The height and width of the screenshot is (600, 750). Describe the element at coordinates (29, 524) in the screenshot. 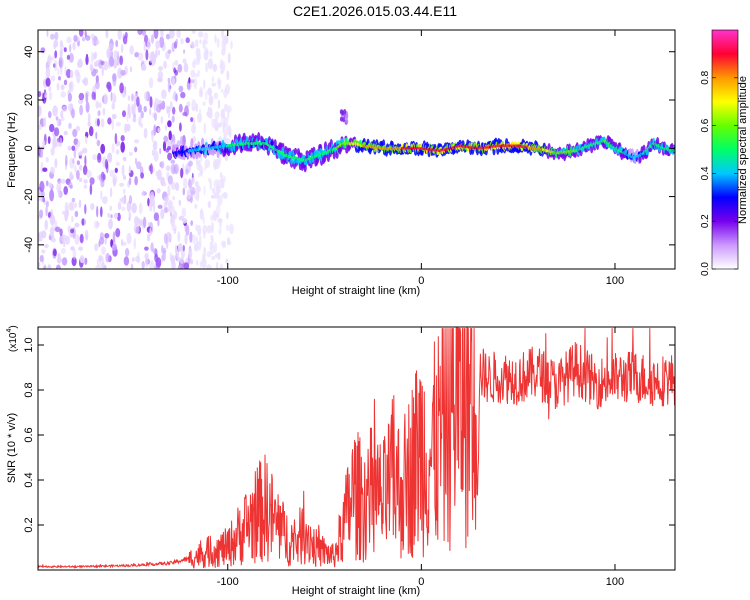

I see `snr-ytick-label: 0.2` at that location.